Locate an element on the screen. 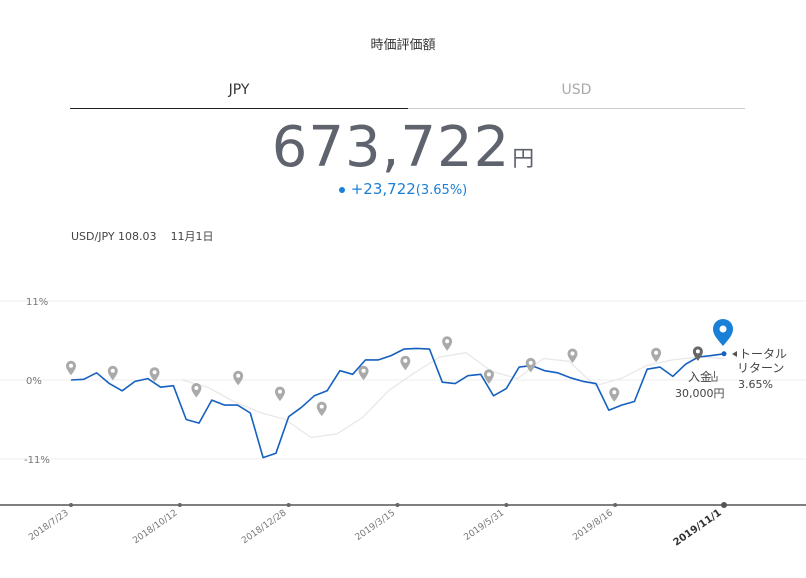 The height and width of the screenshot is (578, 806). pointer-arrow-icon is located at coordinates (734, 354).